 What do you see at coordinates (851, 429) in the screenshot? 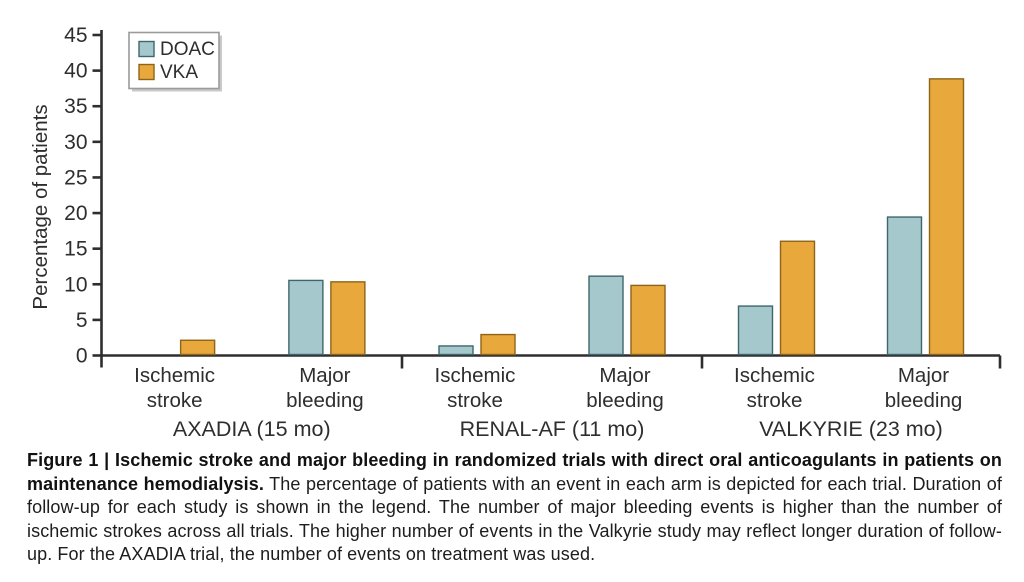
I see `group-label: VALKYRIE (23 mo)` at bounding box center [851, 429].